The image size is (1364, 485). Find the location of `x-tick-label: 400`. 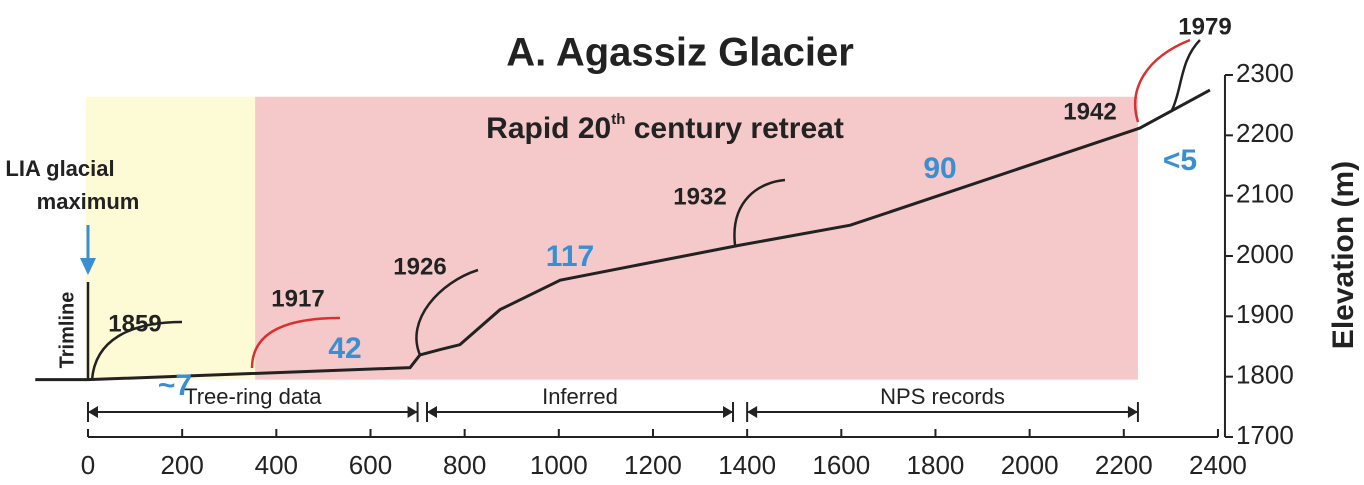

x-tick-label: 400 is located at coordinates (276, 465).